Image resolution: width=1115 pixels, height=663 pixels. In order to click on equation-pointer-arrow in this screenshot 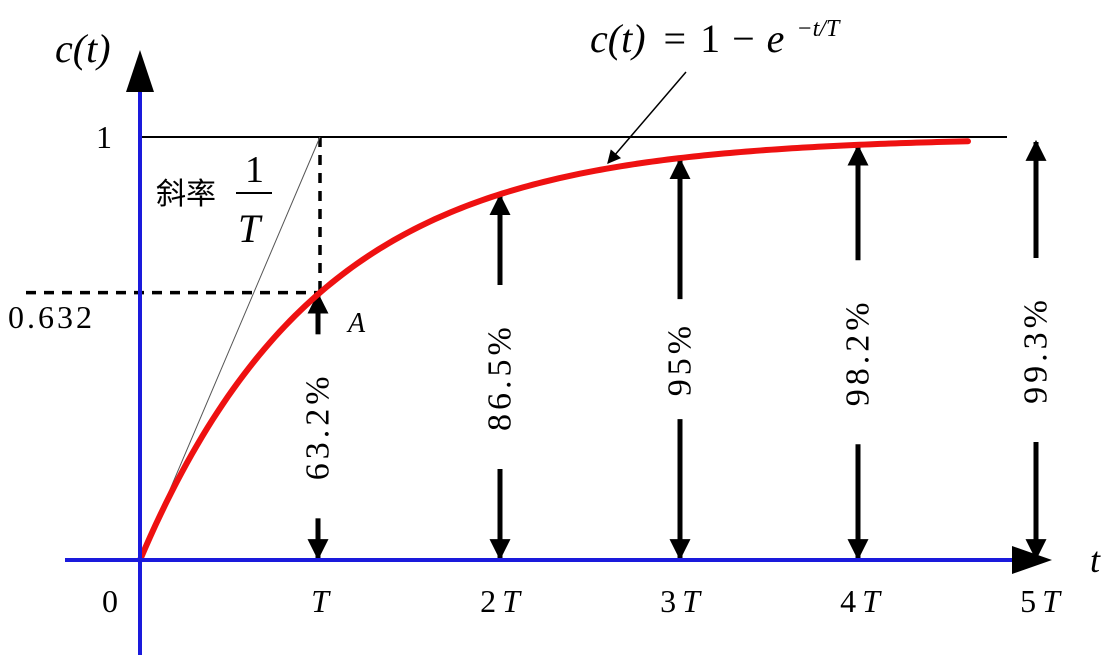, I will do `click(647, 118)`.